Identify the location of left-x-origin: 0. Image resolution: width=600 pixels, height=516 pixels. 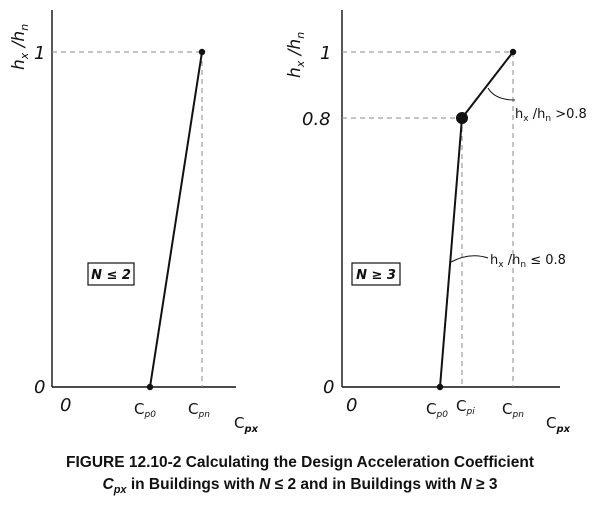
(65, 405).